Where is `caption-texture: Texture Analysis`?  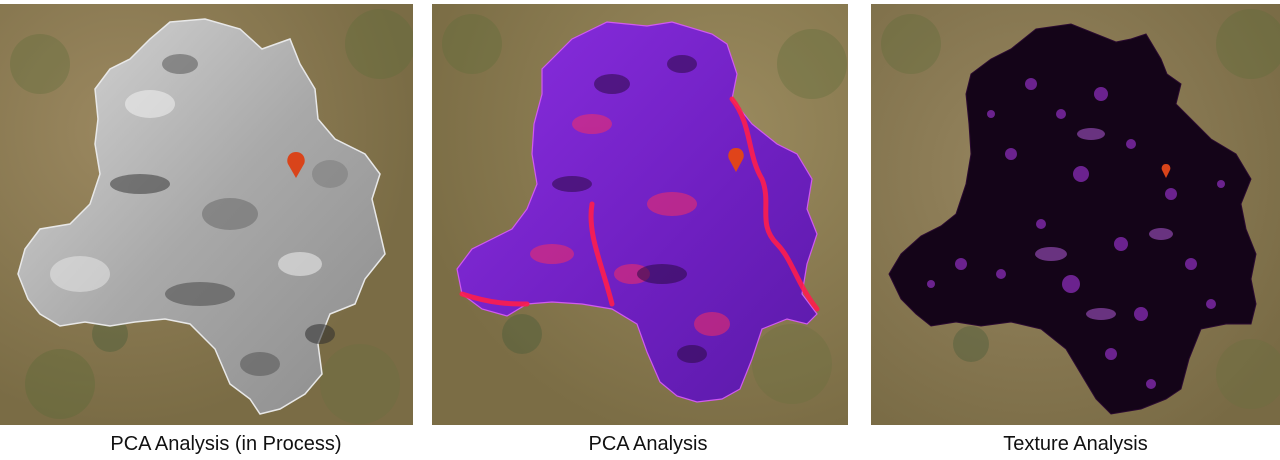 caption-texture: Texture Analysis is located at coordinates (1075, 444).